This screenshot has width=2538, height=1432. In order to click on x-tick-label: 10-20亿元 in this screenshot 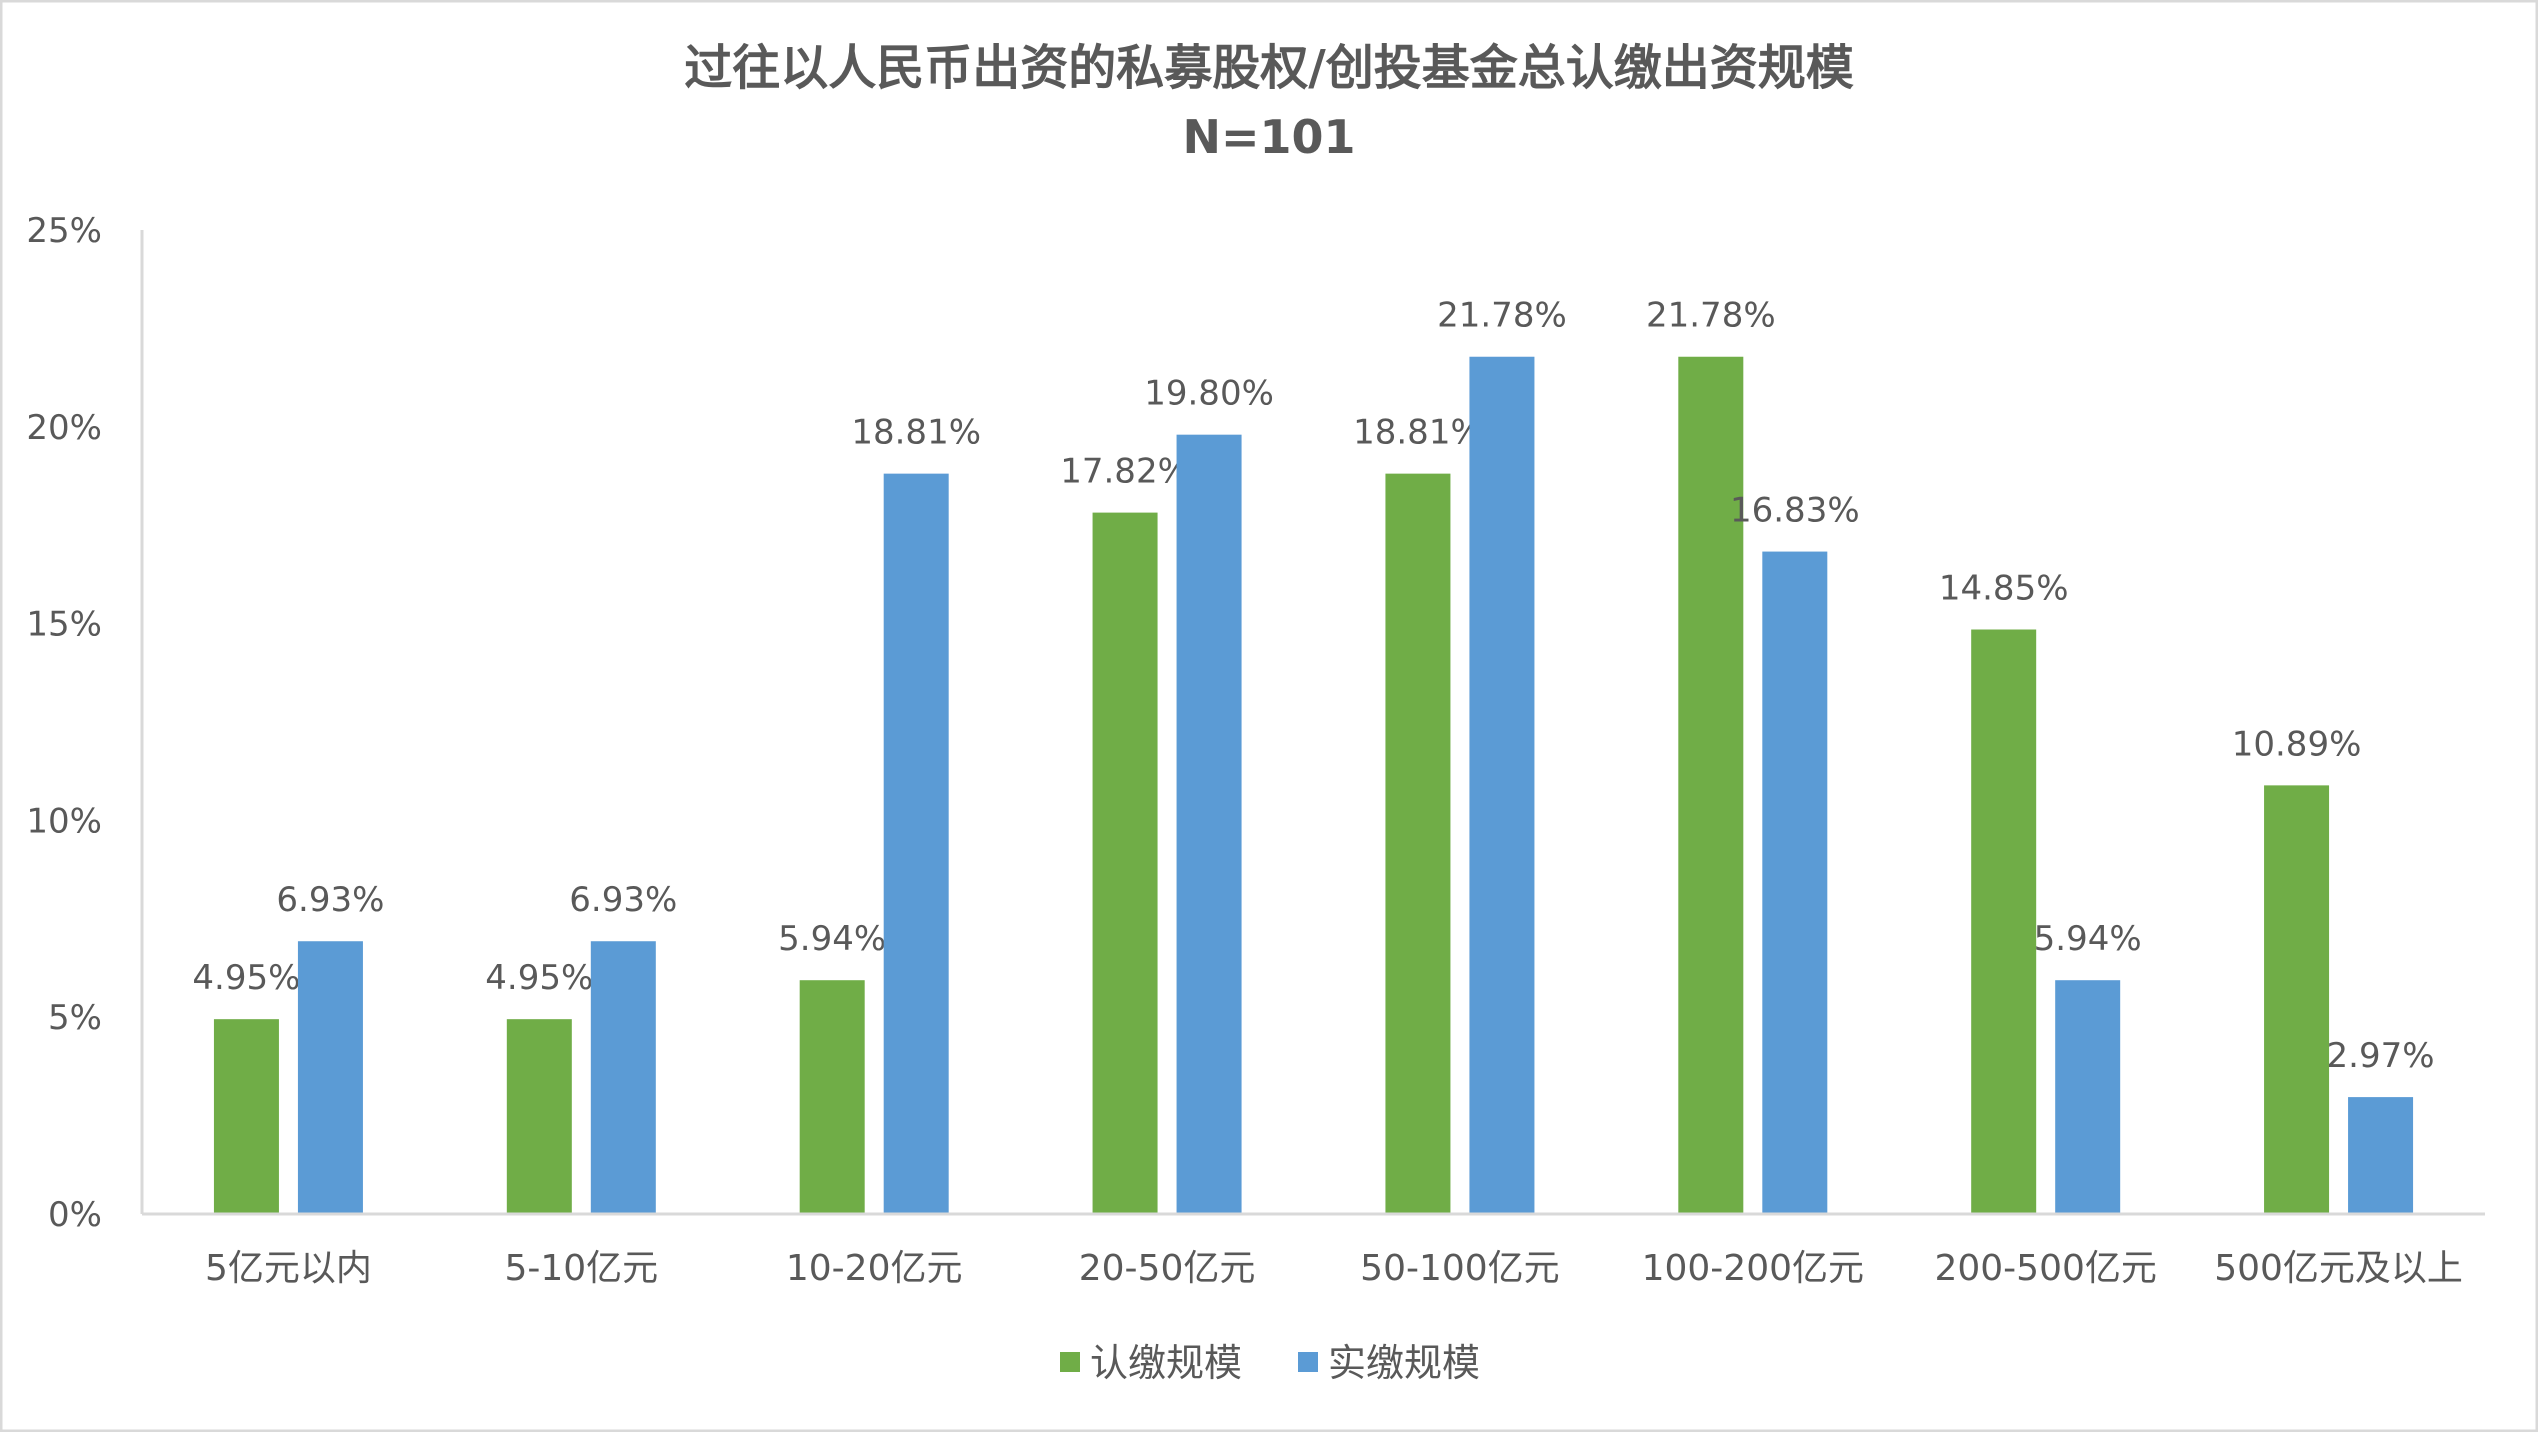, I will do `click(874, 1268)`.